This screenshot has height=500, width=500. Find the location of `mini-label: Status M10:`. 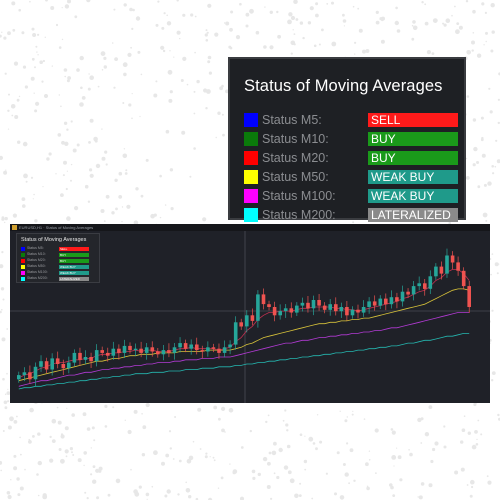

mini-label: Status M10: is located at coordinates (36, 254).